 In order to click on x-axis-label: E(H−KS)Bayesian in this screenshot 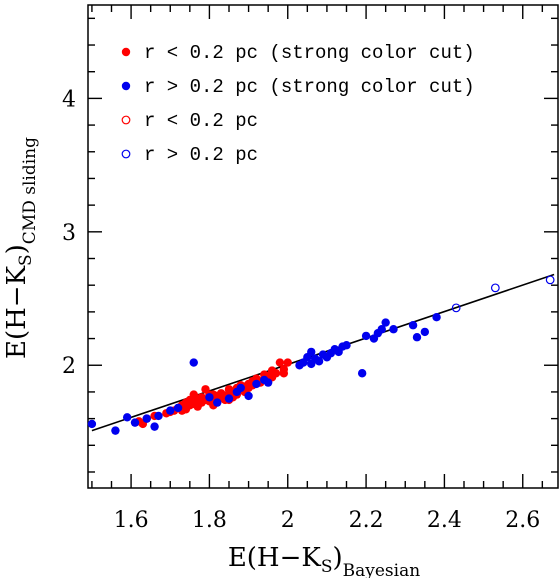, I will do `click(324, 560)`.